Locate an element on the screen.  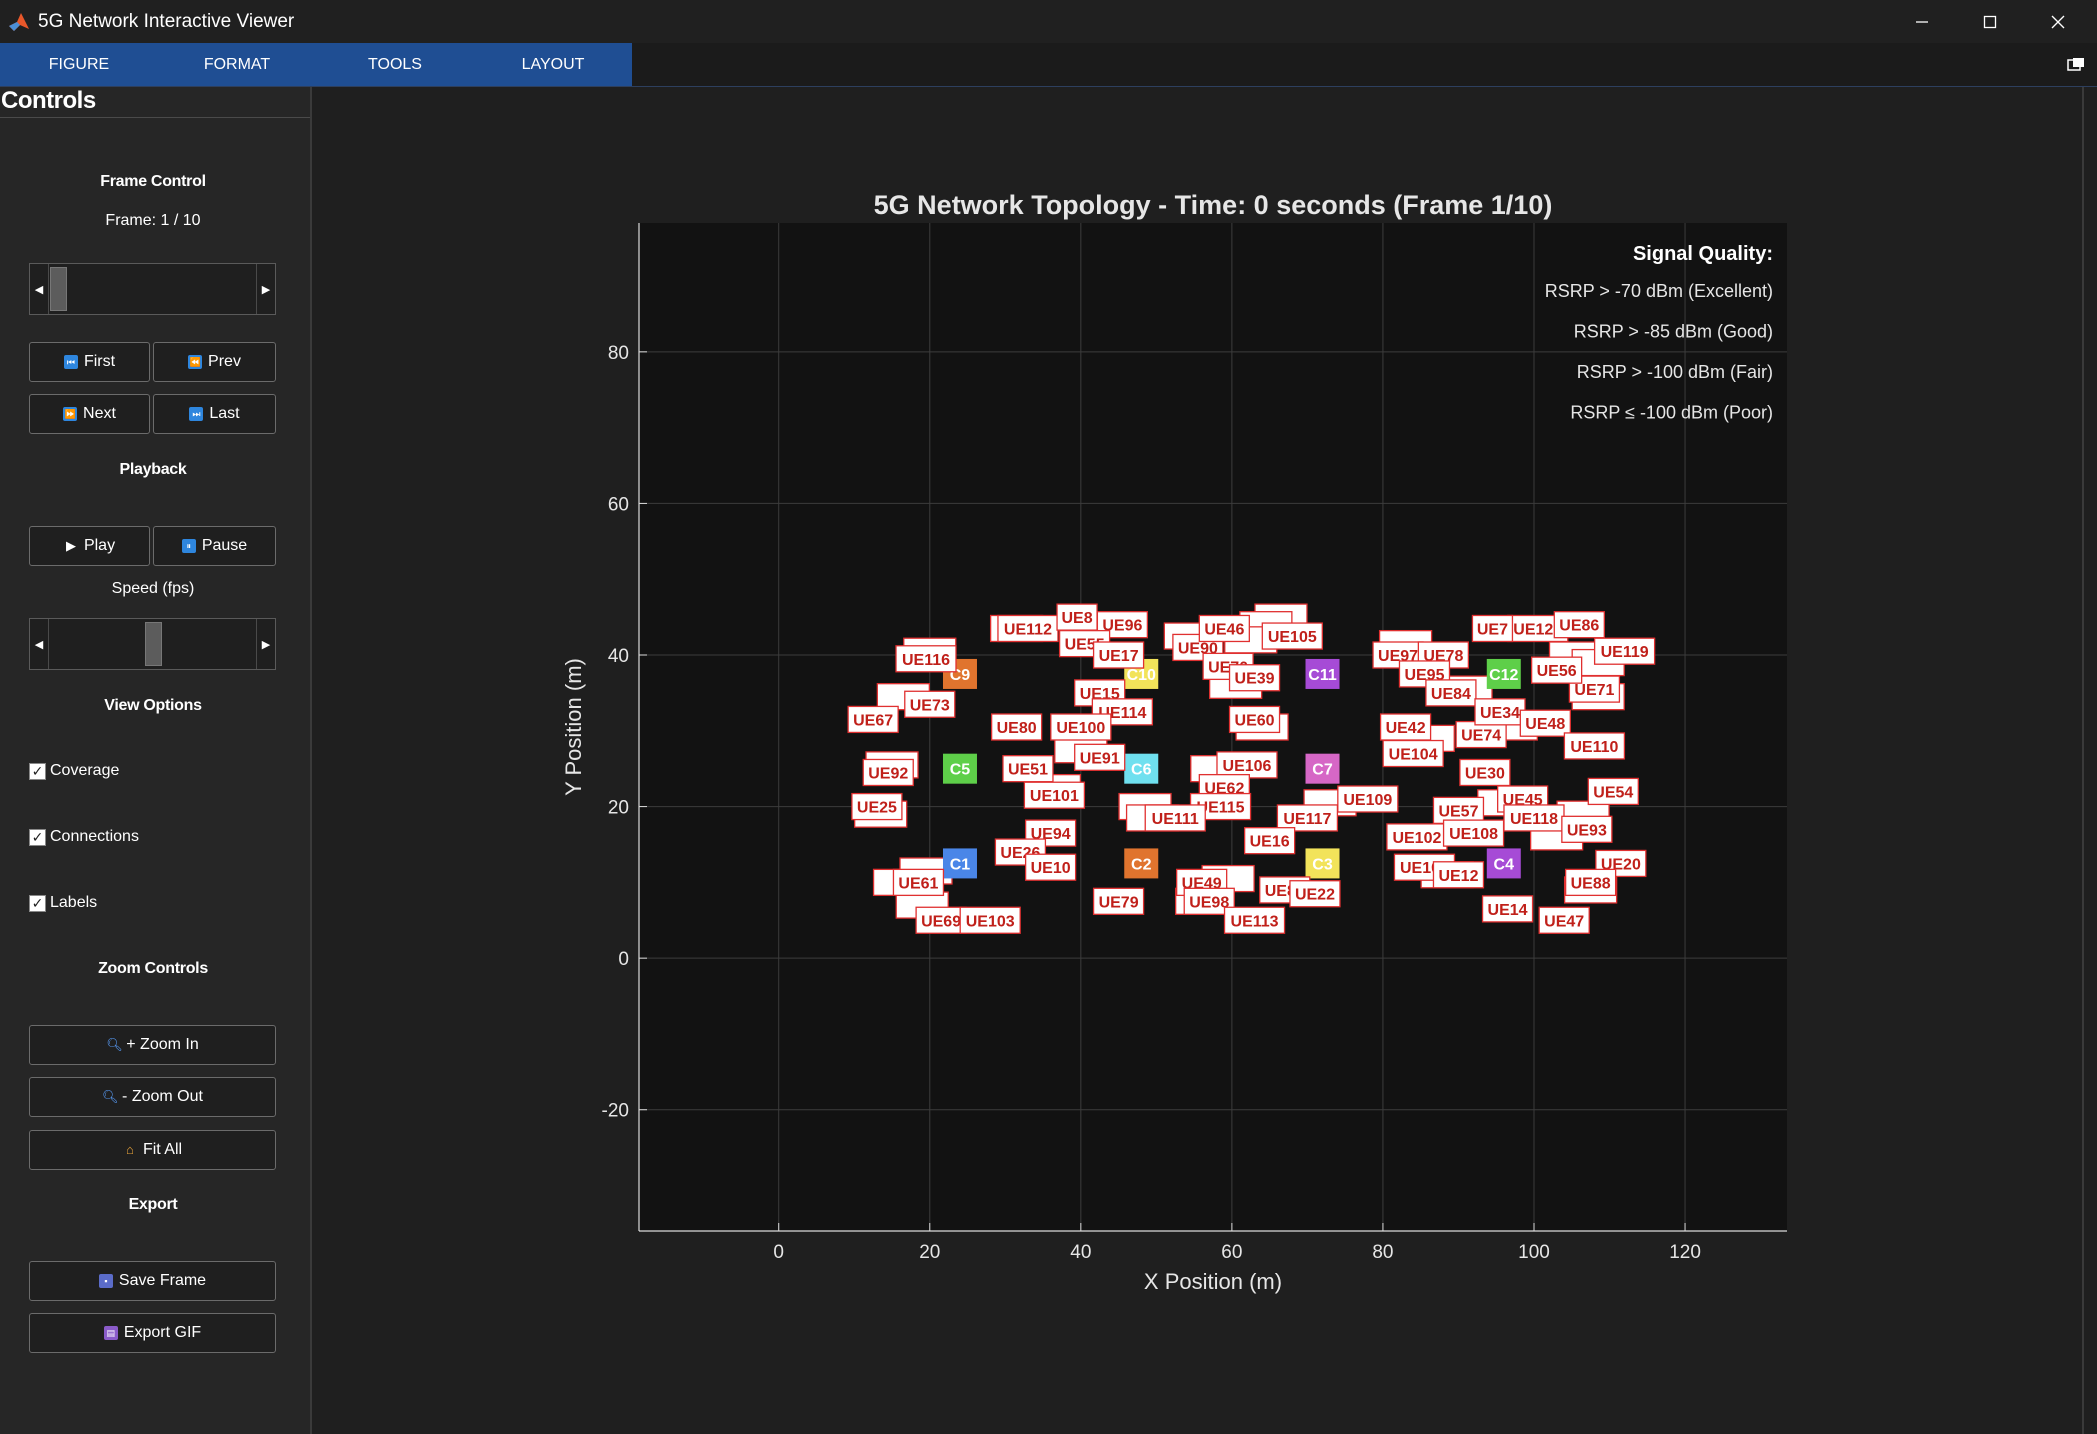
tab-figure: FIGURE is located at coordinates (79, 64).